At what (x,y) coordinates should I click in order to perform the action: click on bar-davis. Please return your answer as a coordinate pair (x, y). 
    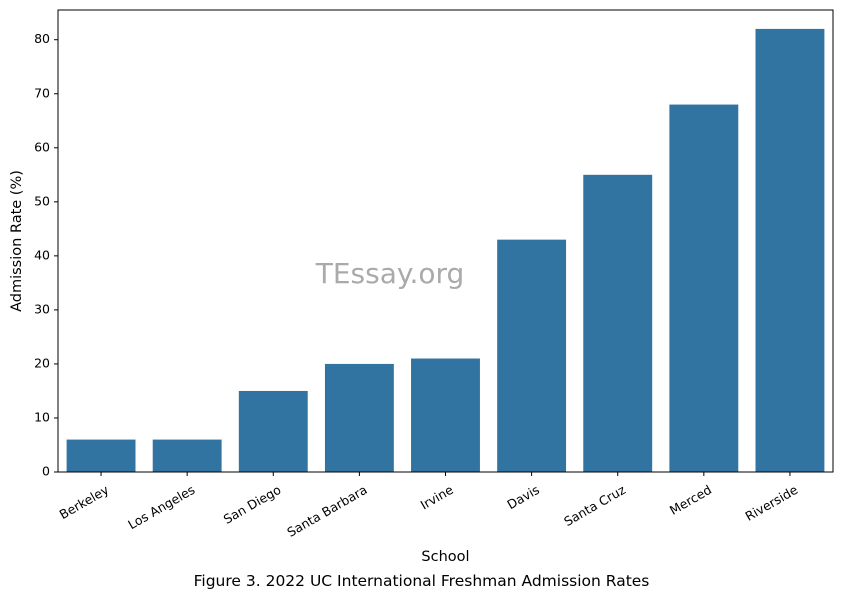
    Looking at the image, I should click on (532, 355).